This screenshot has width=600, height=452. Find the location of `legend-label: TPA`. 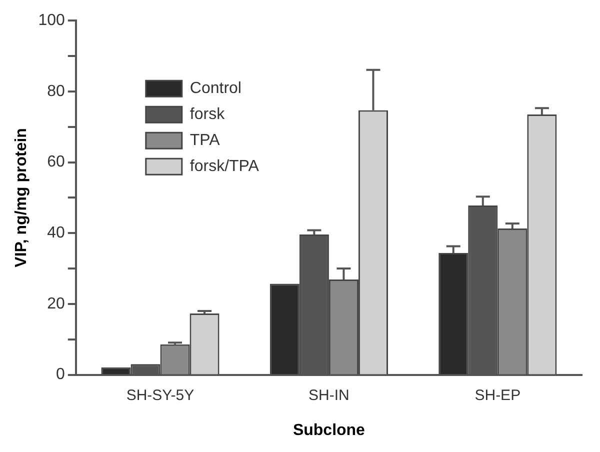

legend-label: TPA is located at coordinates (205, 141).